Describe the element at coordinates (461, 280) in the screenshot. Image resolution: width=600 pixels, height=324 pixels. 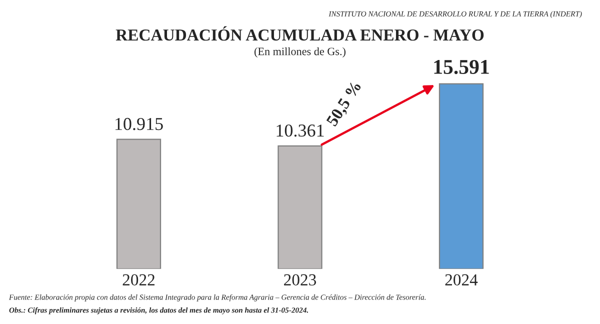
I see `x-tick-label: 2024` at that location.